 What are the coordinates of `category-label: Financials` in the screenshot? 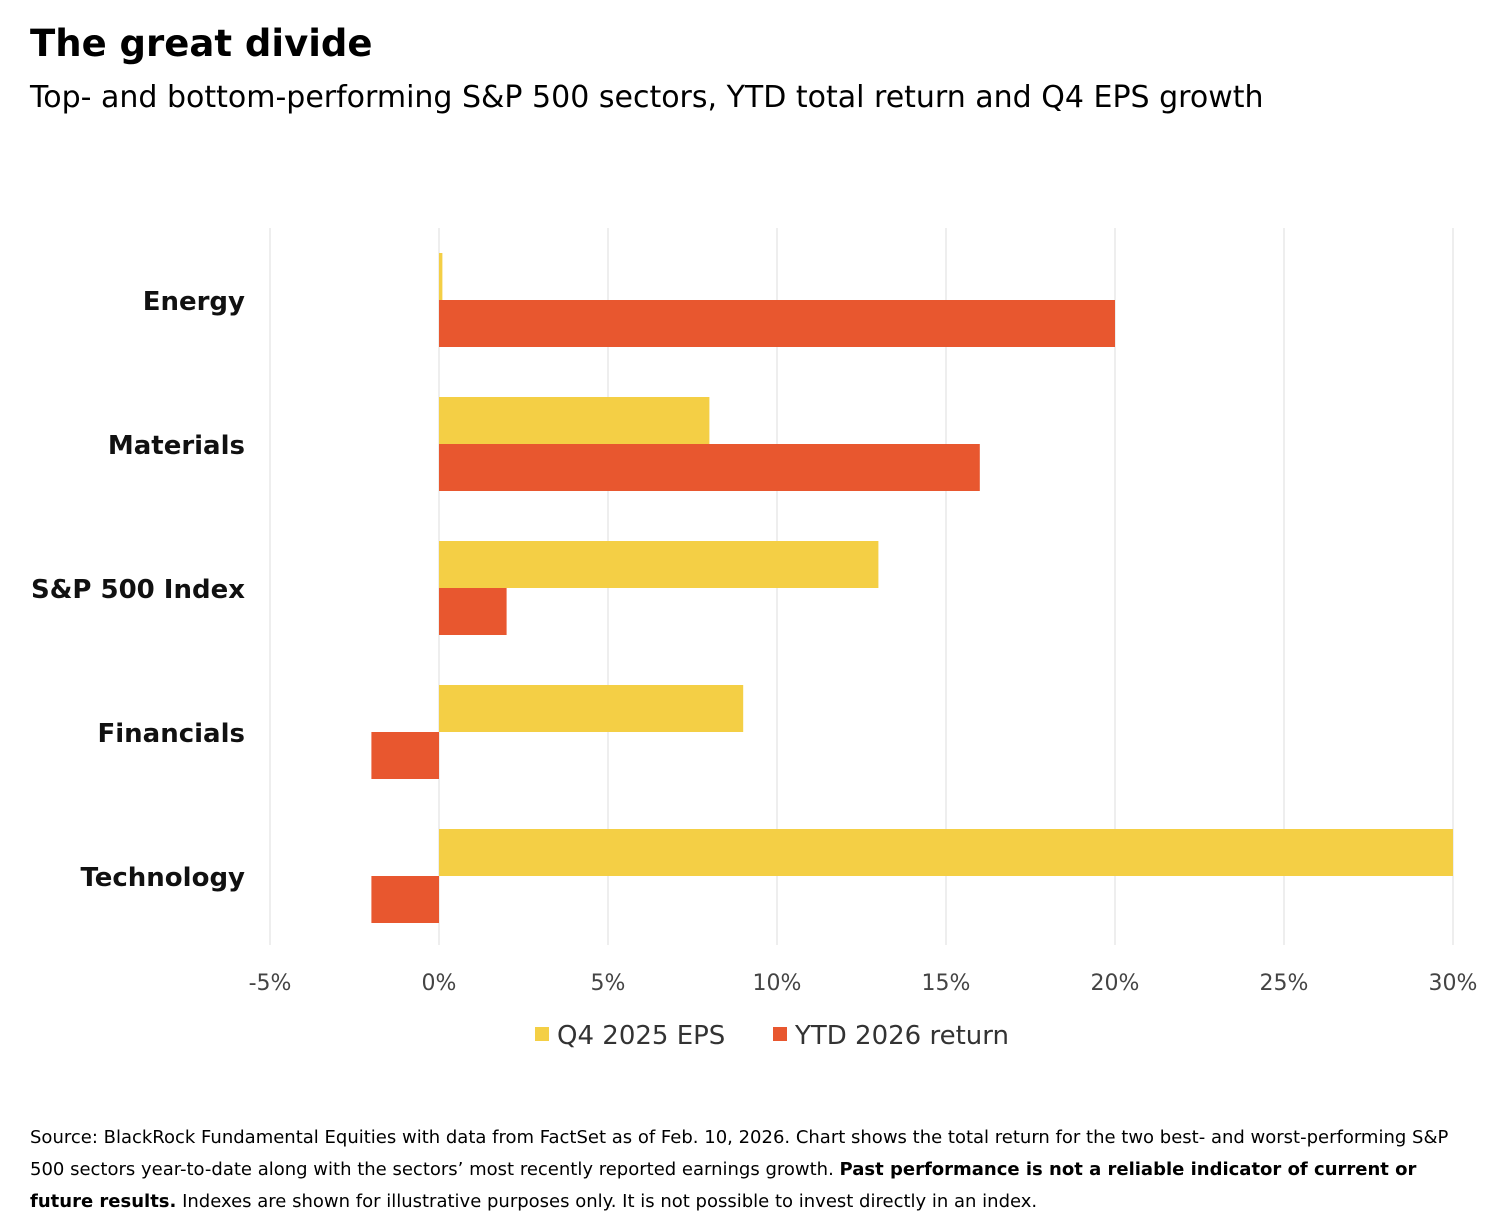 It's located at (172, 734).